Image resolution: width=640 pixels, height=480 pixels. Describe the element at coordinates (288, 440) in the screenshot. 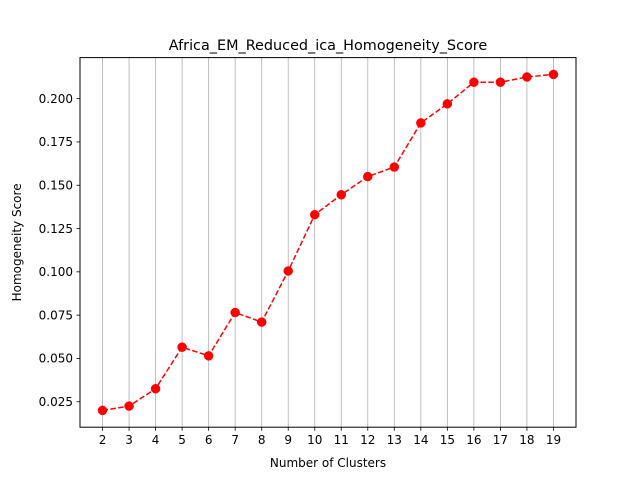

I see `x-tick-label: 9` at that location.